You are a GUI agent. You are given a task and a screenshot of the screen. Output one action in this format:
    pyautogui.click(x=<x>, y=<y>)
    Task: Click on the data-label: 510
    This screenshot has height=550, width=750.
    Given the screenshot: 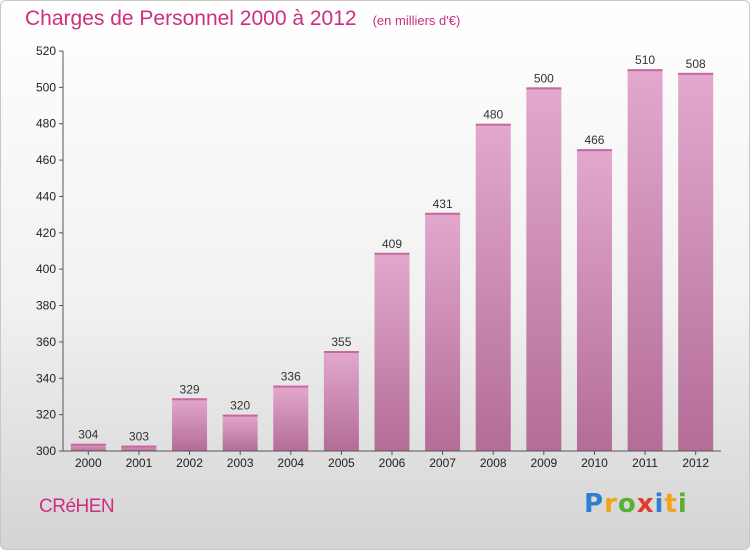 What is the action you would take?
    pyautogui.click(x=645, y=60)
    